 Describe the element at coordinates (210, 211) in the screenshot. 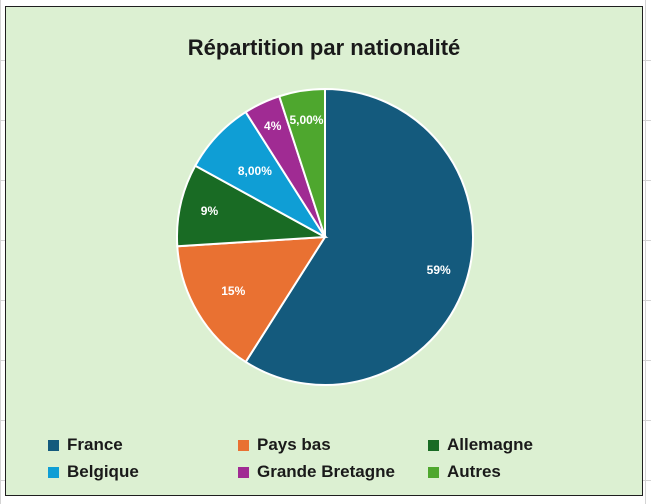

I see `data-label: 9%` at that location.